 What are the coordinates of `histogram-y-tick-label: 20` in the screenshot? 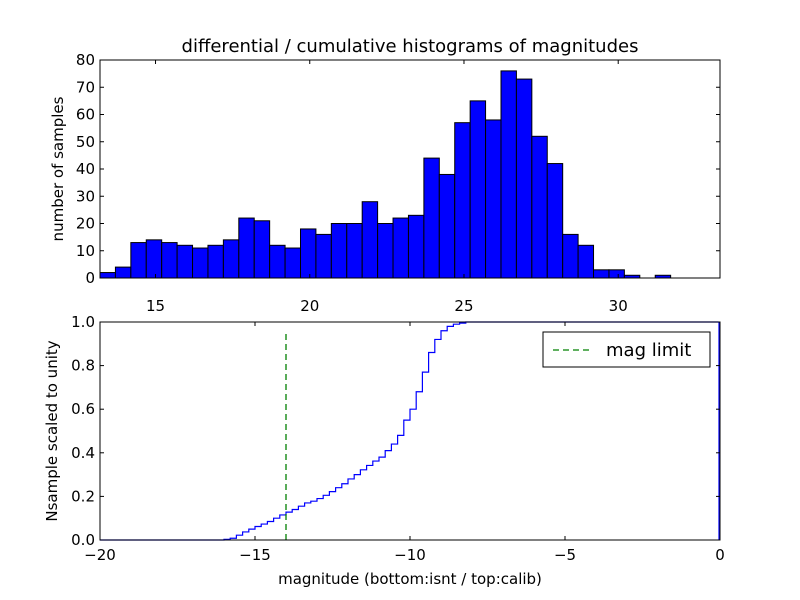 It's located at (85, 224).